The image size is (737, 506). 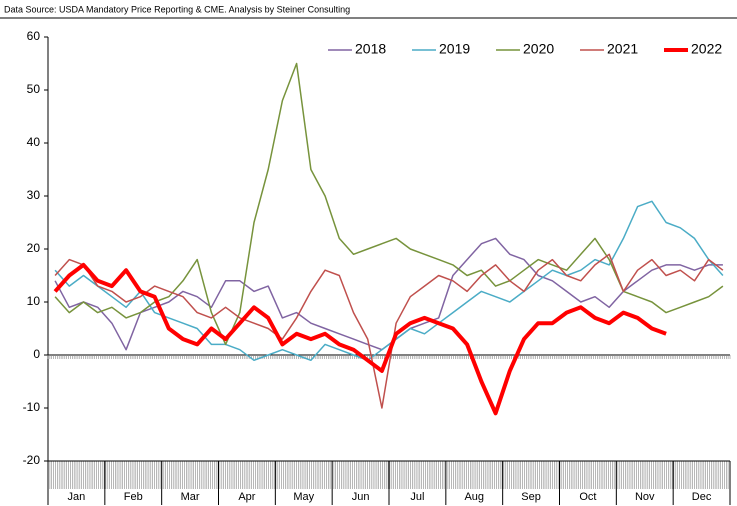 I want to click on x-tick-label: Apr, so click(x=246, y=497).